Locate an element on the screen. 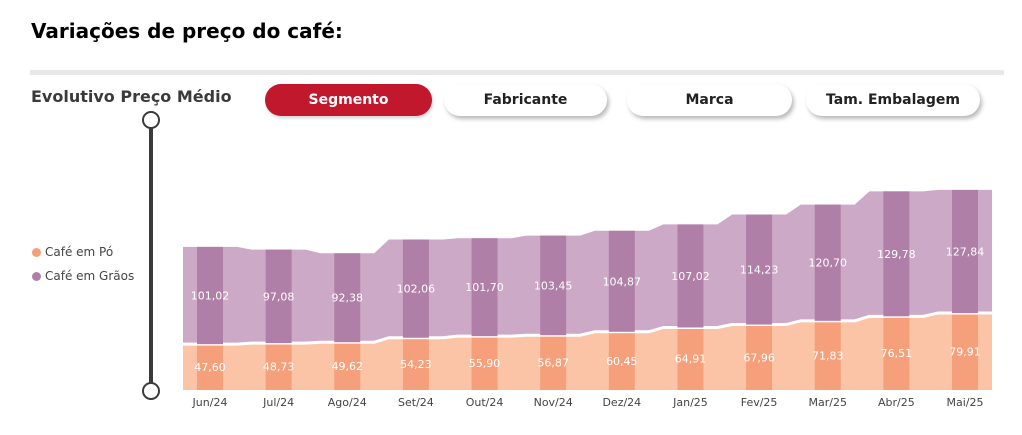 This screenshot has height=435, width=1022. x-tick-label: Abr/25 is located at coordinates (896, 402).